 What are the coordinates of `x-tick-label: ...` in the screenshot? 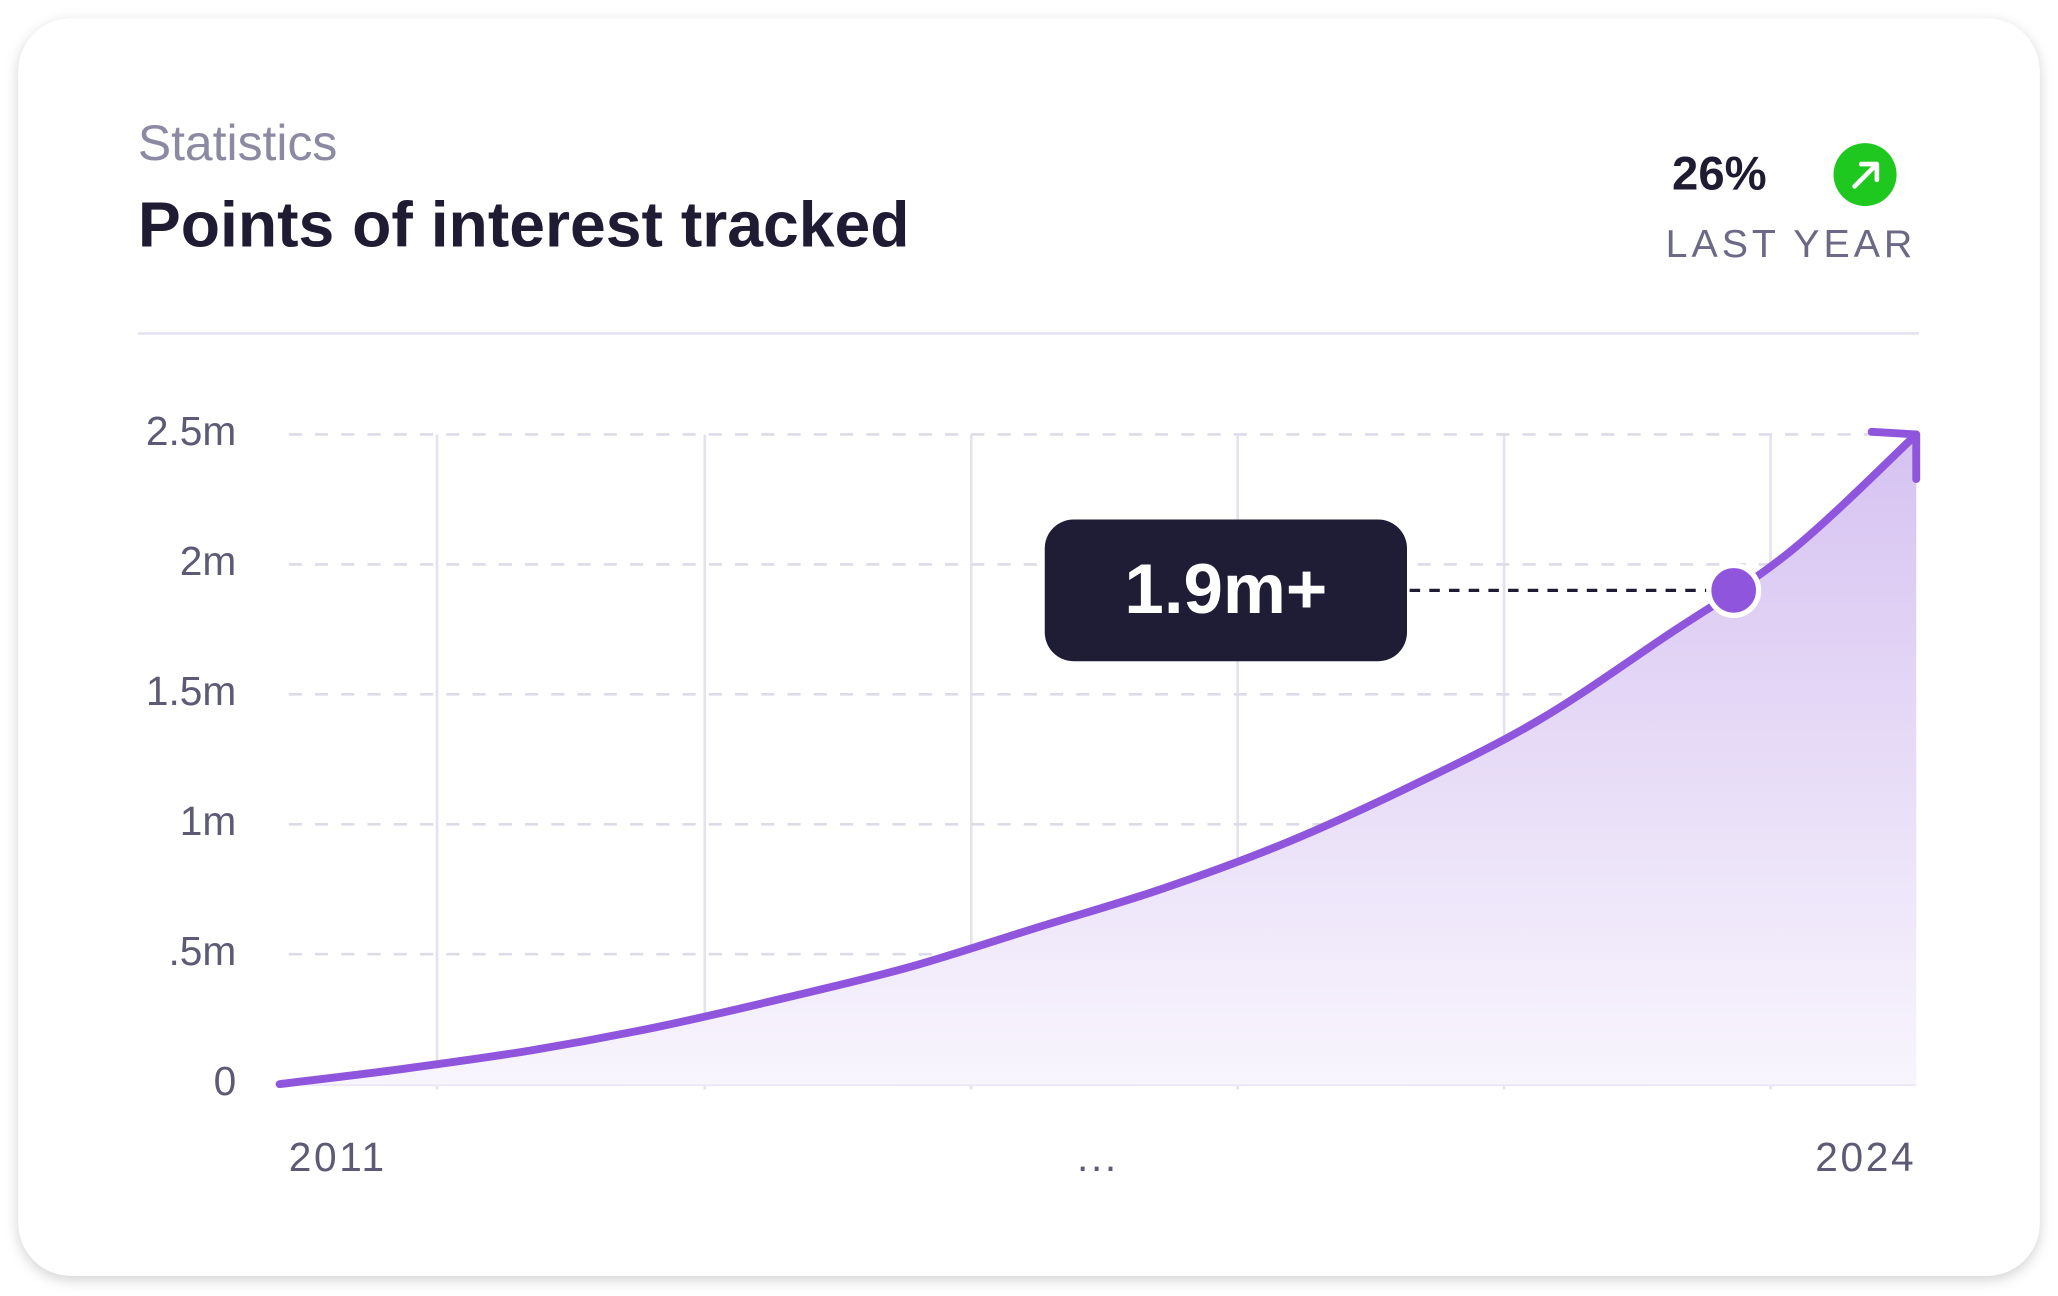 It's located at (1098, 1157).